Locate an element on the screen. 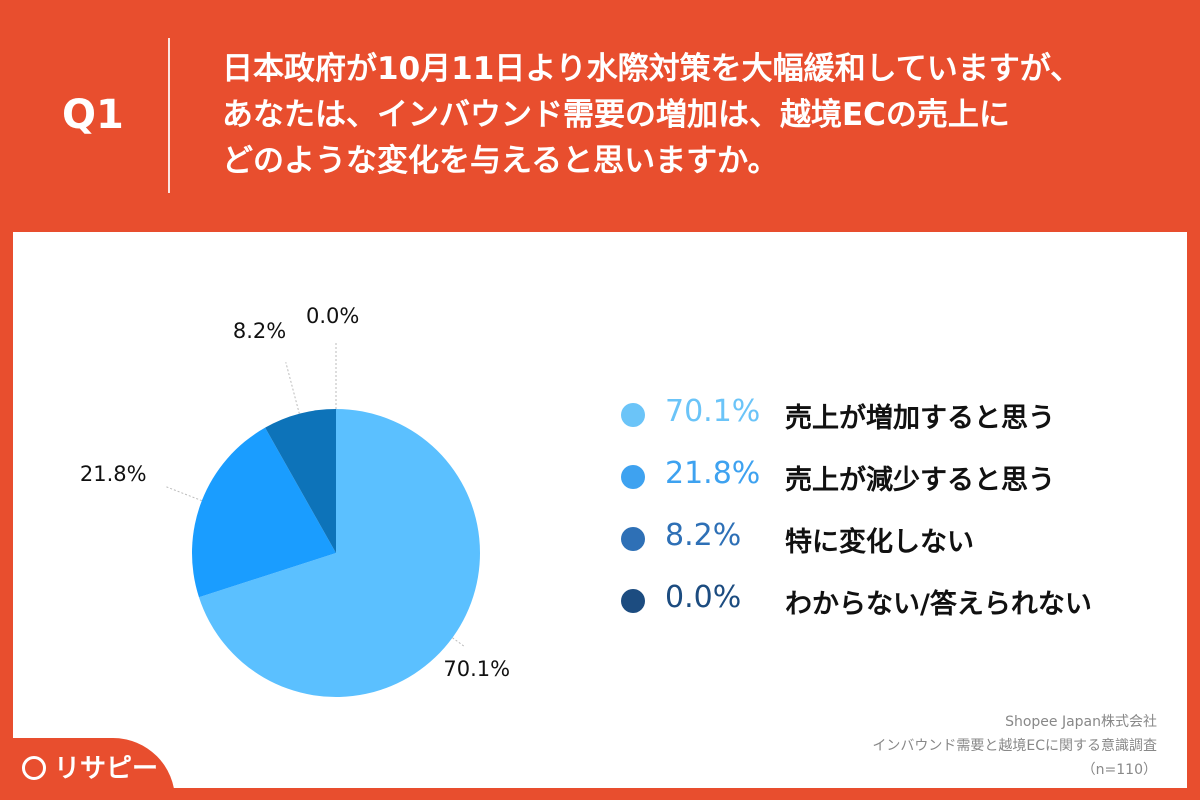 This screenshot has width=1200, height=800. legend-label: 売上が増加すると思う is located at coordinates (920, 418).